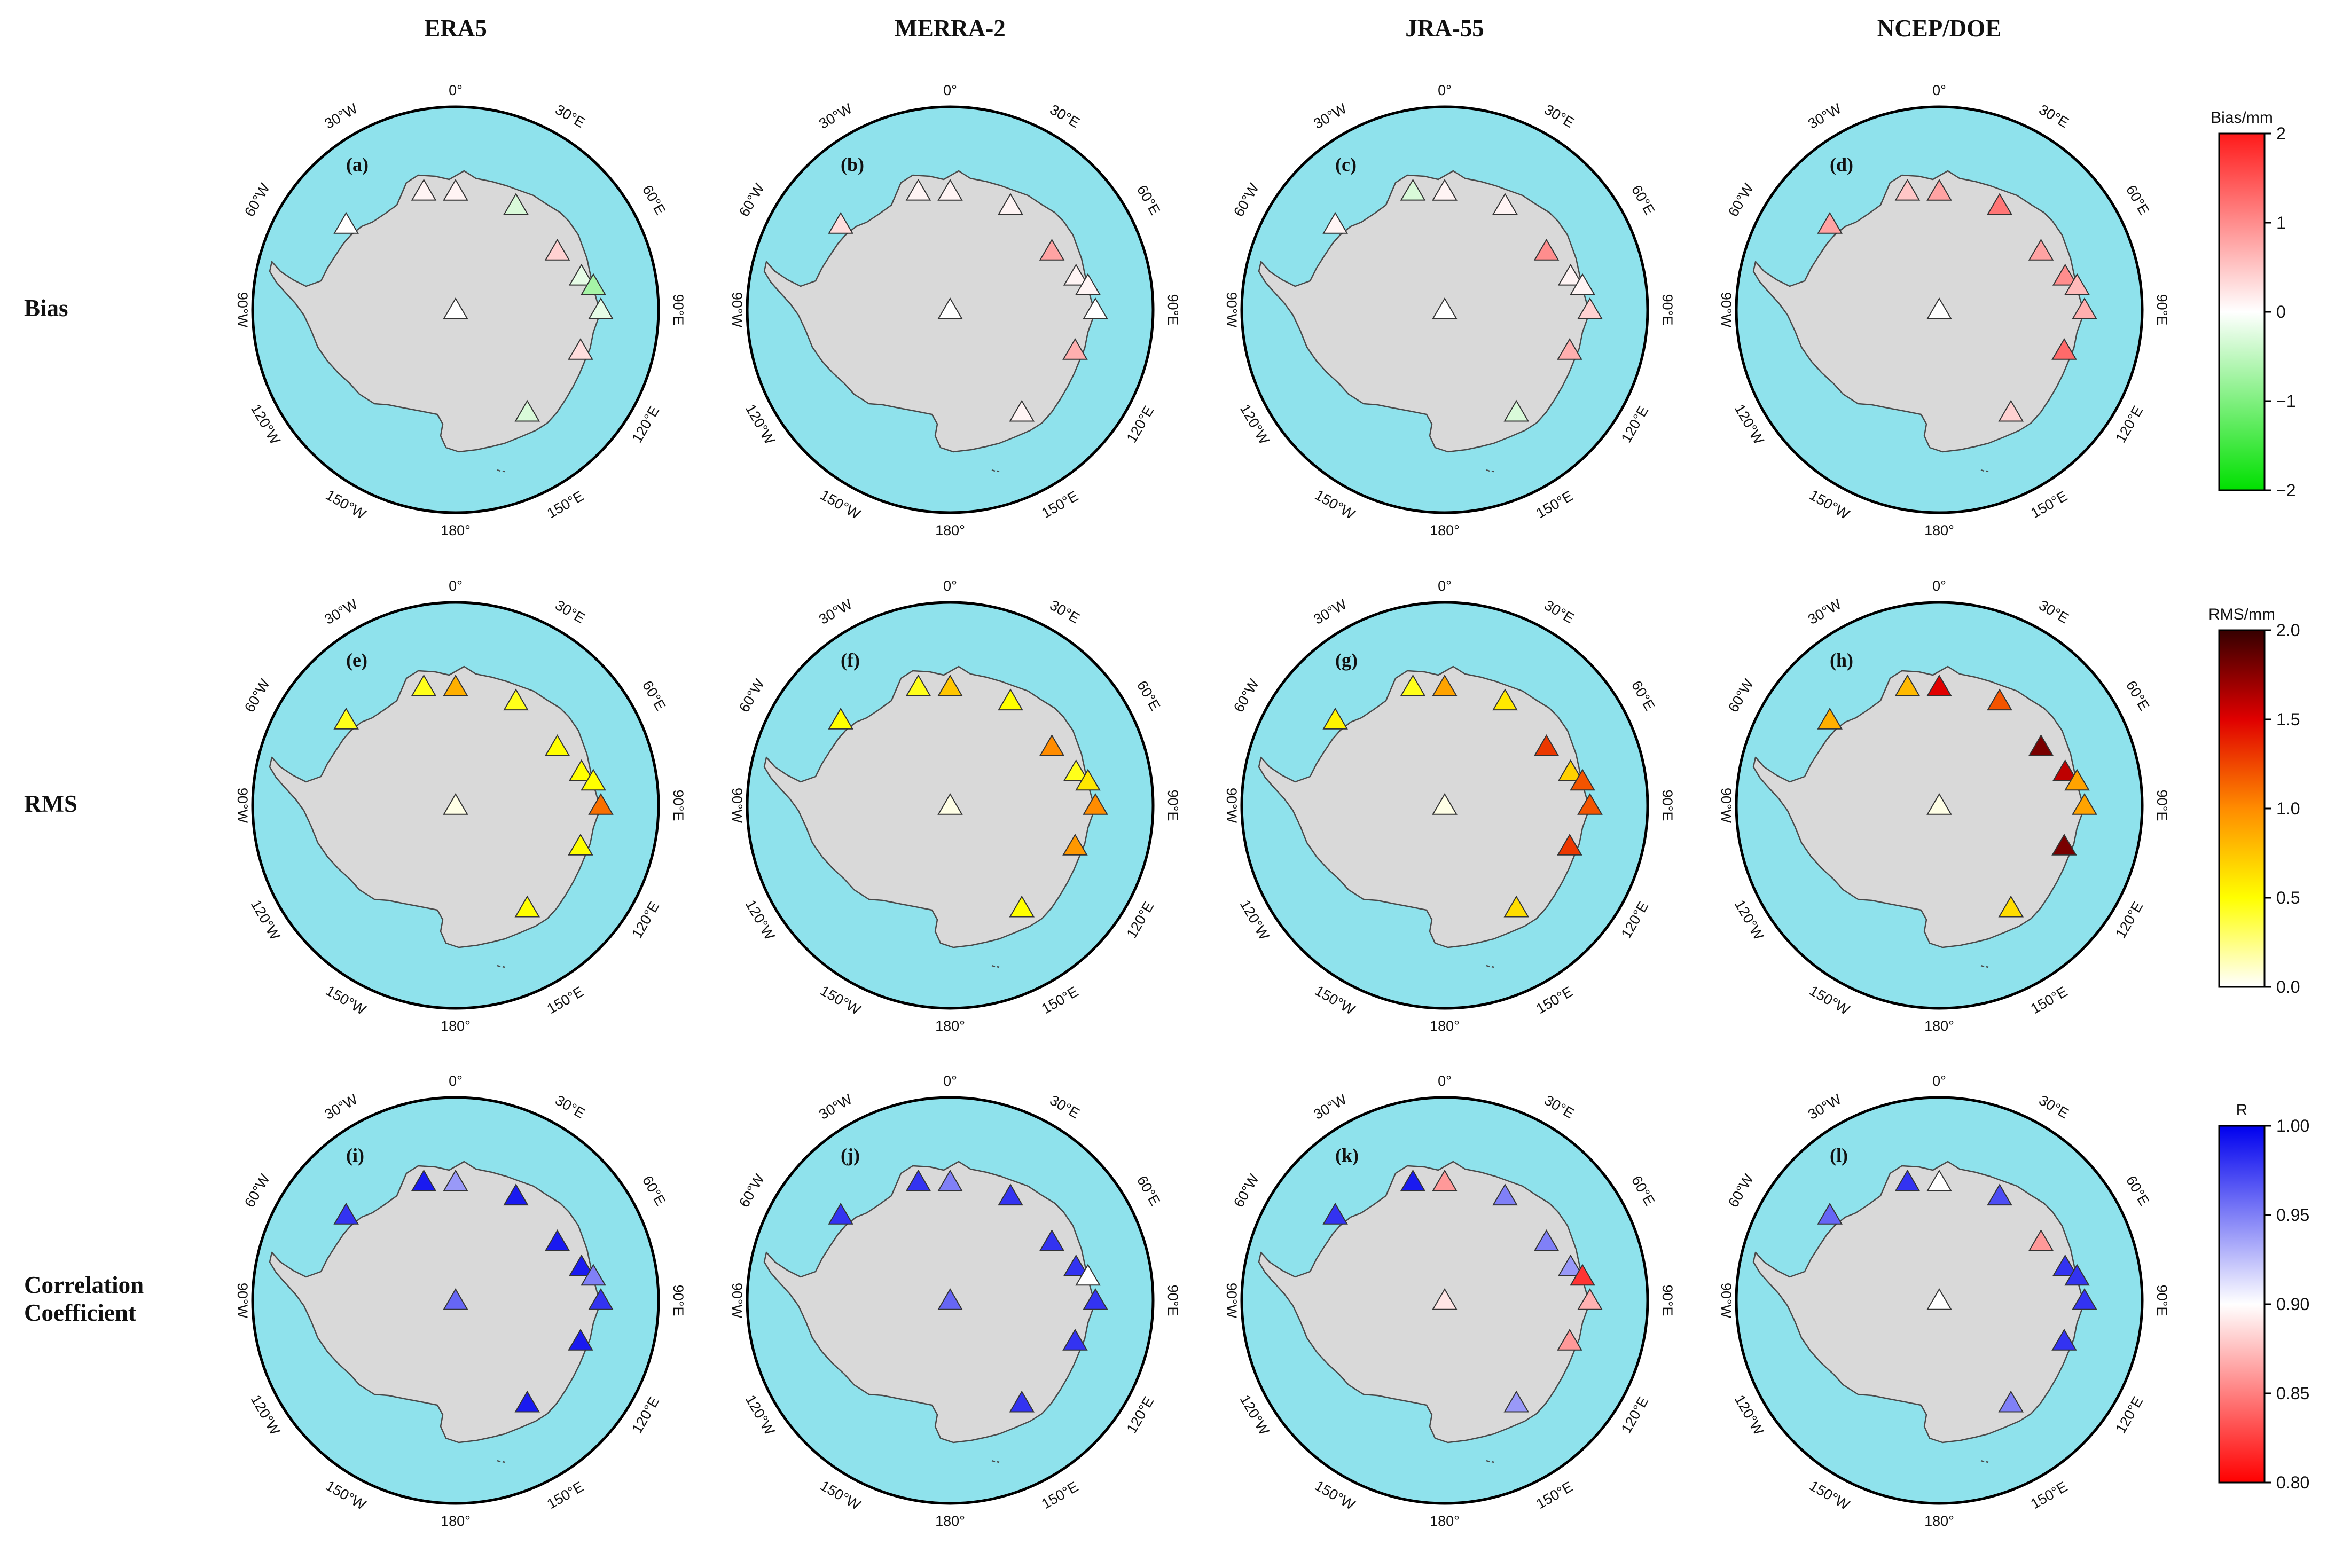  I want to click on panel-letter: (d), so click(1841, 164).